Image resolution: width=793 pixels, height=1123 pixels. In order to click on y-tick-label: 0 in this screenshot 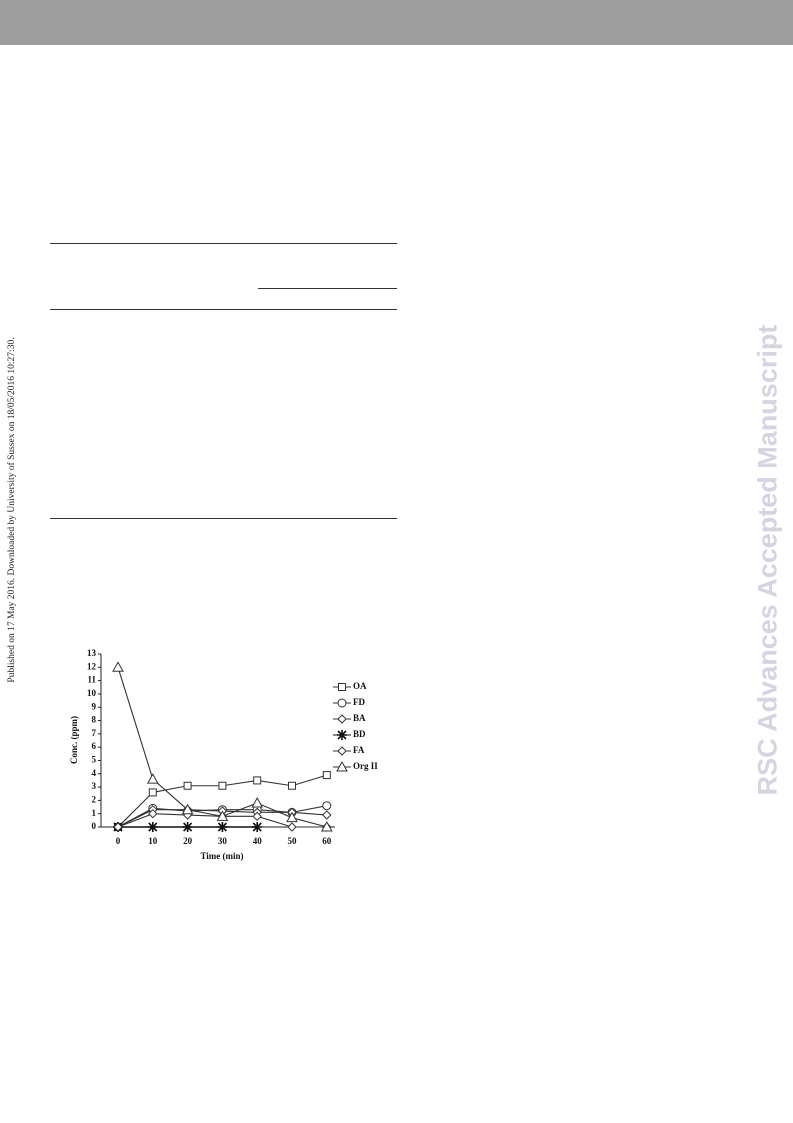, I will do `click(94, 826)`.